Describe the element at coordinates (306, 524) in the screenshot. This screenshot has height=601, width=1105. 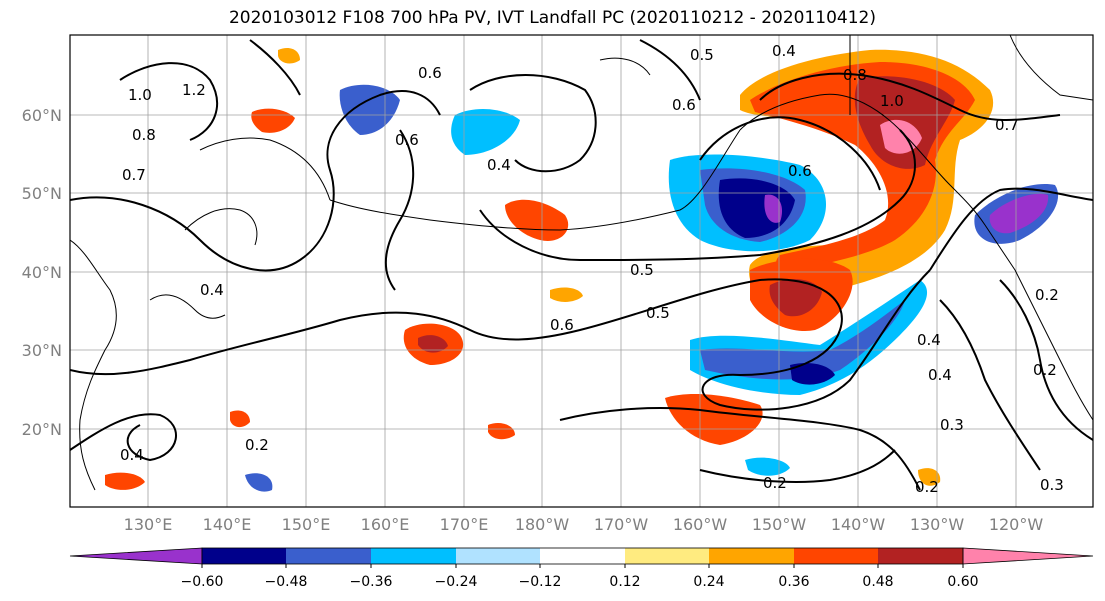
I see `lon-label: 150°E` at that location.